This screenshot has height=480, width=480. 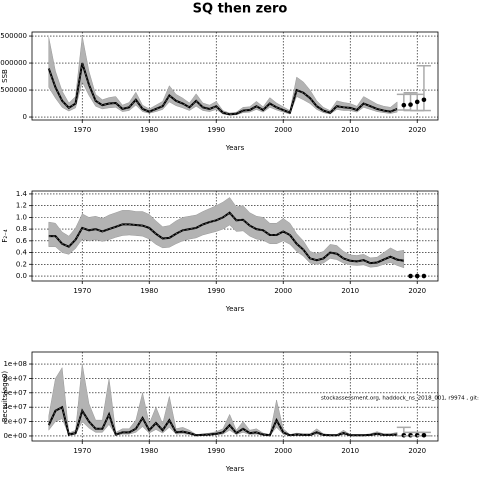 I want to click on estimate-line, so click(x=226, y=238).